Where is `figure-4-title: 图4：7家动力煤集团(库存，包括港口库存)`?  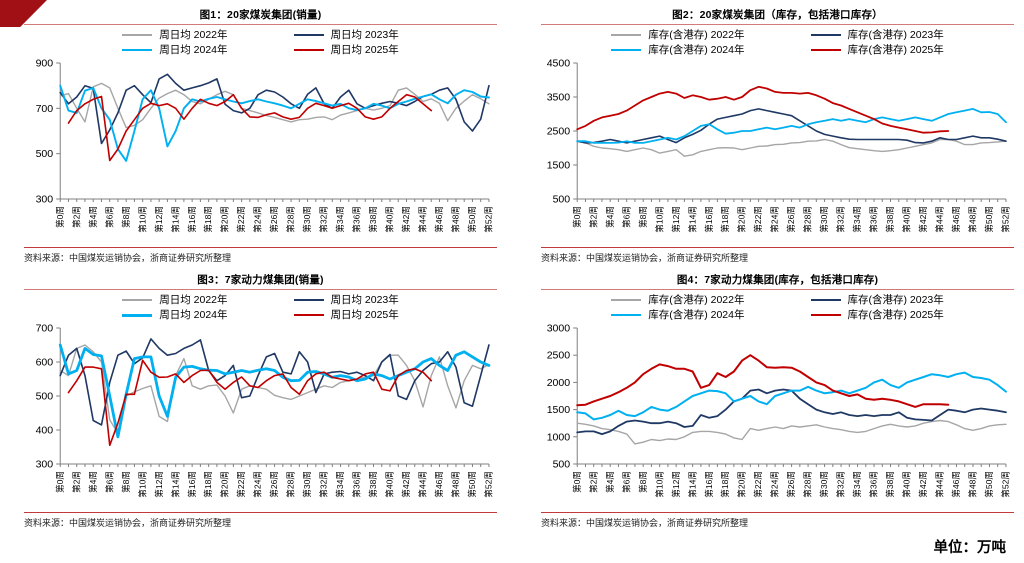
figure-4-title: 图4：7家动力煤集团(库存，包括港口库存) is located at coordinates (777, 280).